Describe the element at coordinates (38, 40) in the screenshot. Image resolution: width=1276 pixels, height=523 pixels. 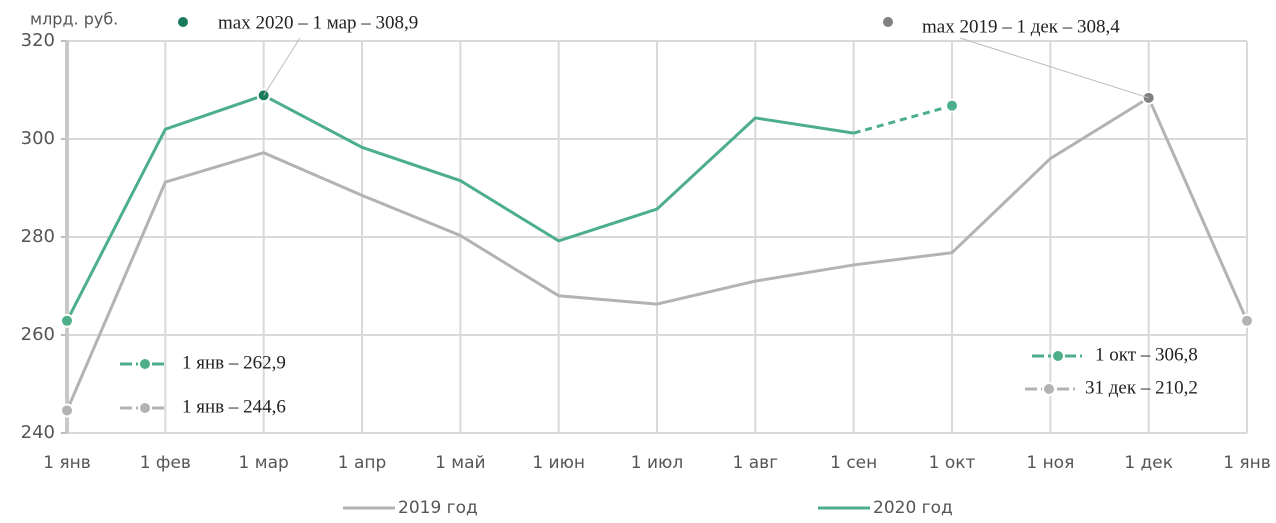
I see `y-tick-label: 320` at that location.